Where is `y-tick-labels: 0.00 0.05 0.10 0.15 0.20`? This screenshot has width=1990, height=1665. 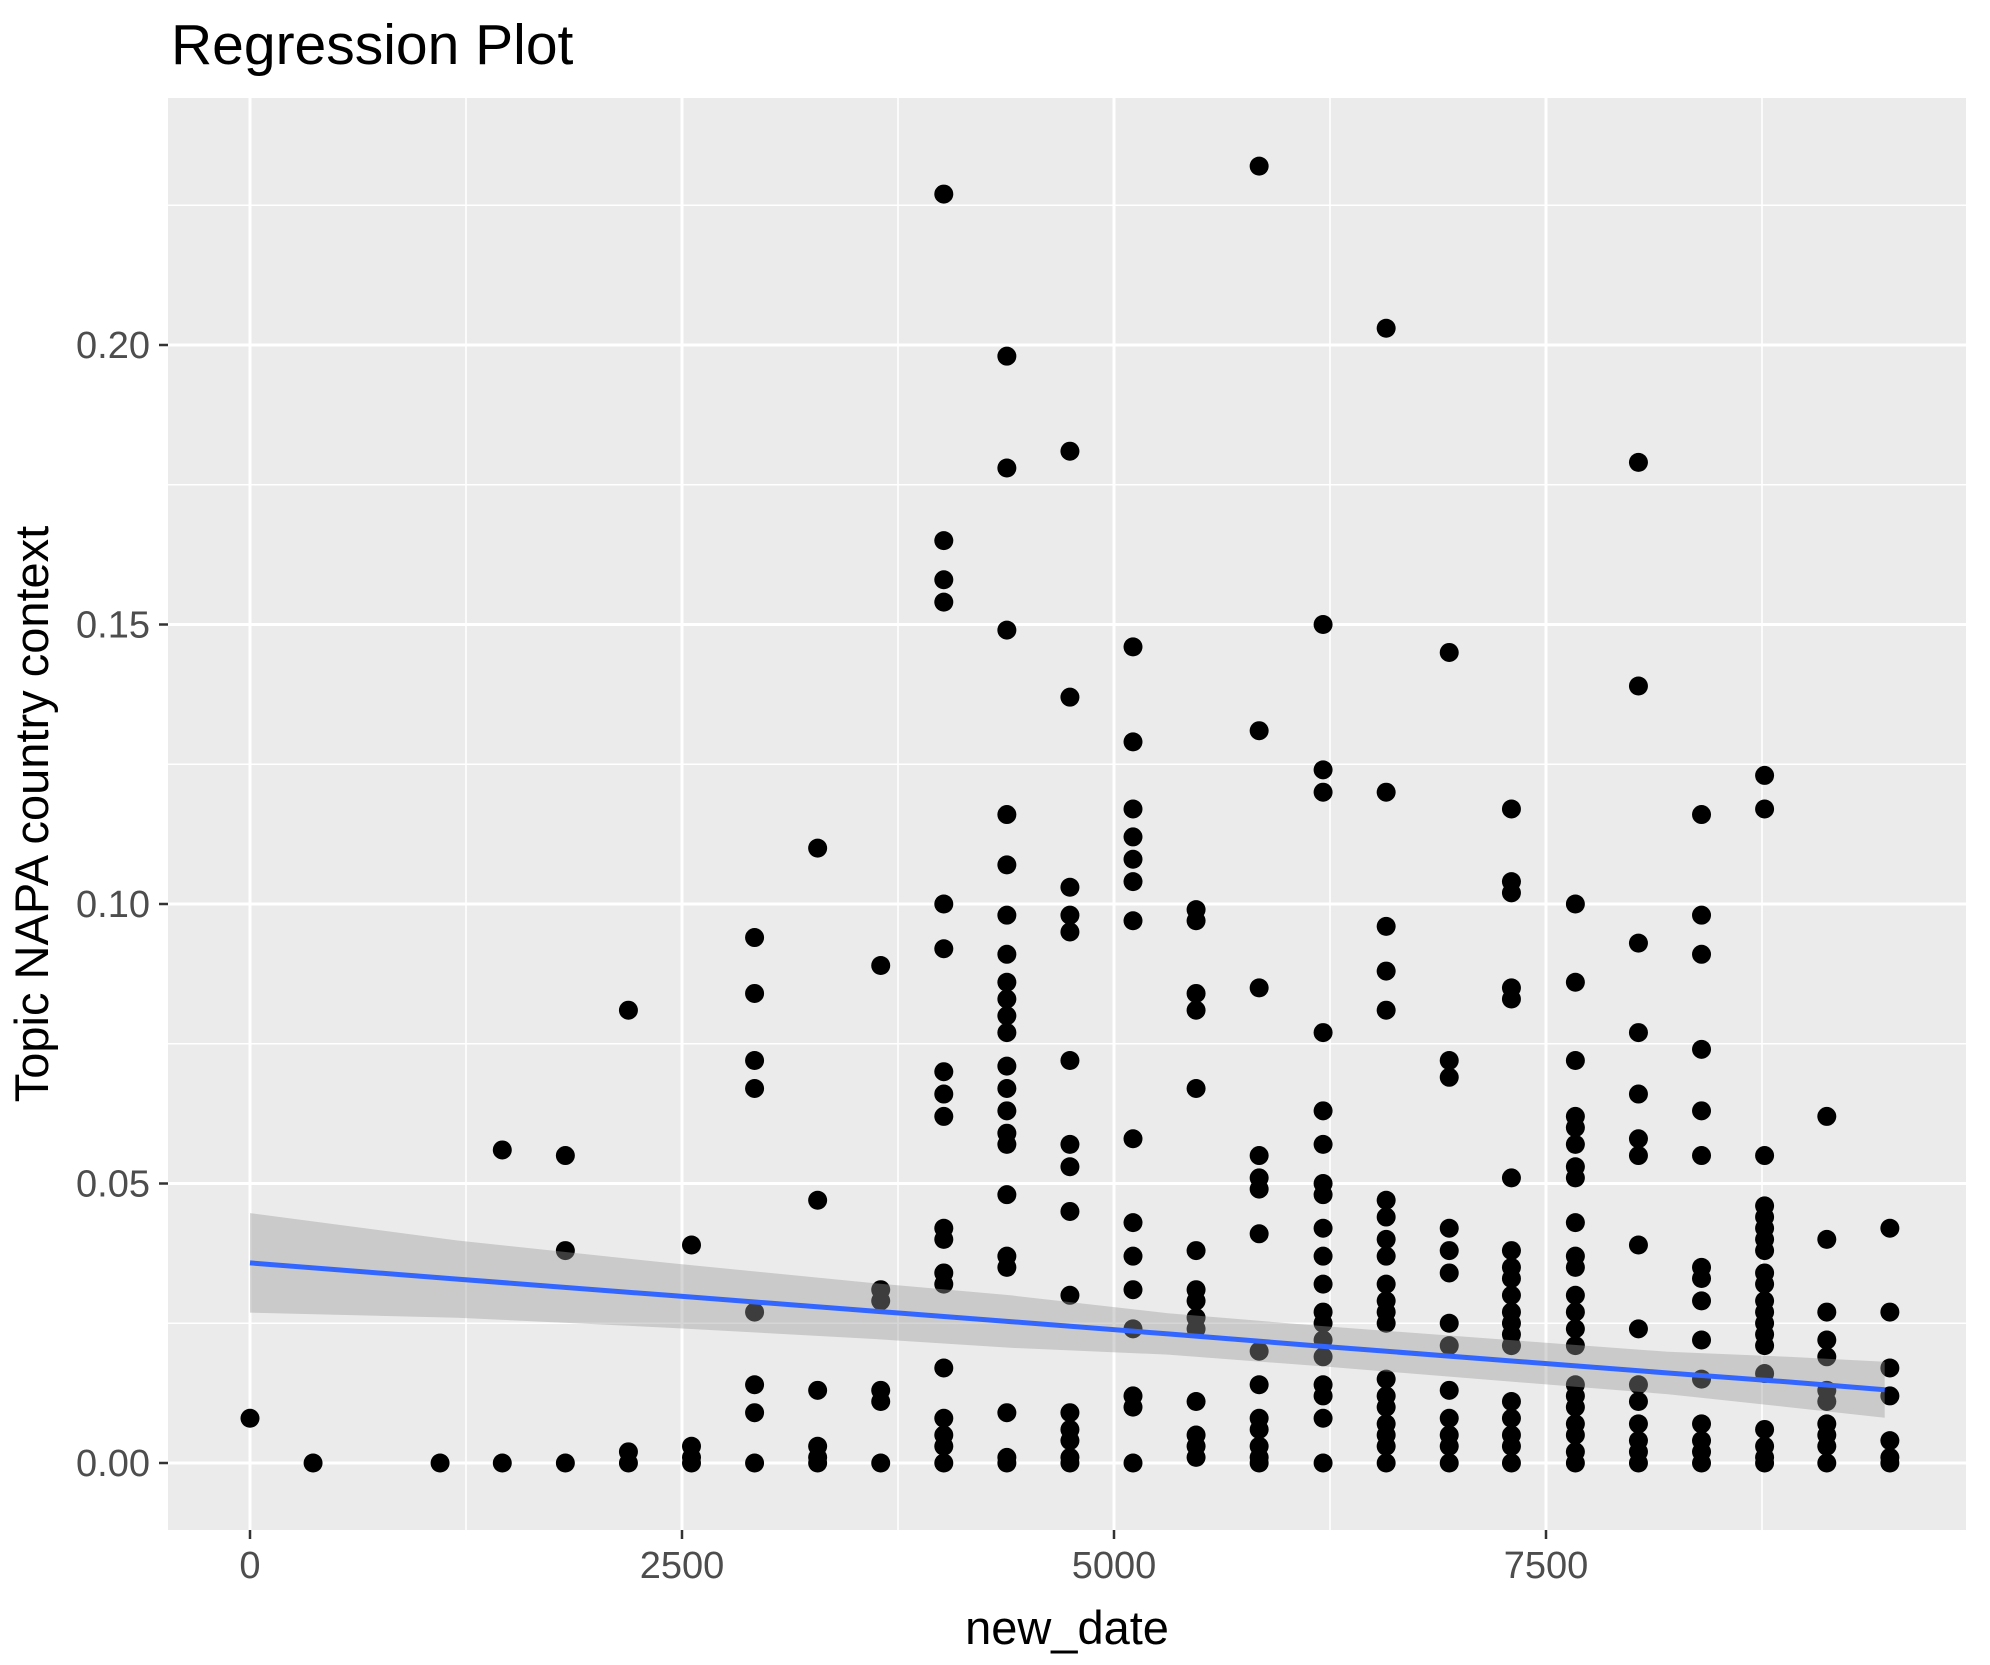 y-tick-labels: 0.00 0.05 0.10 0.15 0.20 is located at coordinates (113, 905).